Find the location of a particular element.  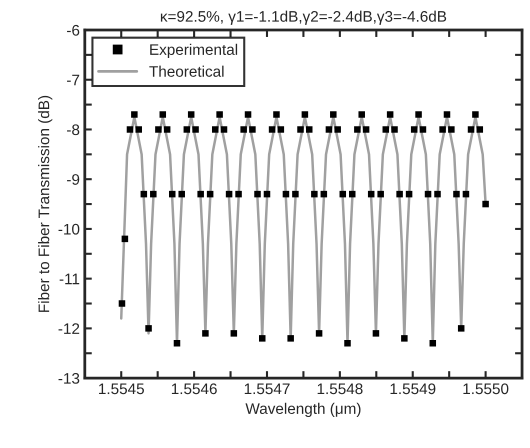

y-tick-label: -8 is located at coordinates (73, 130).